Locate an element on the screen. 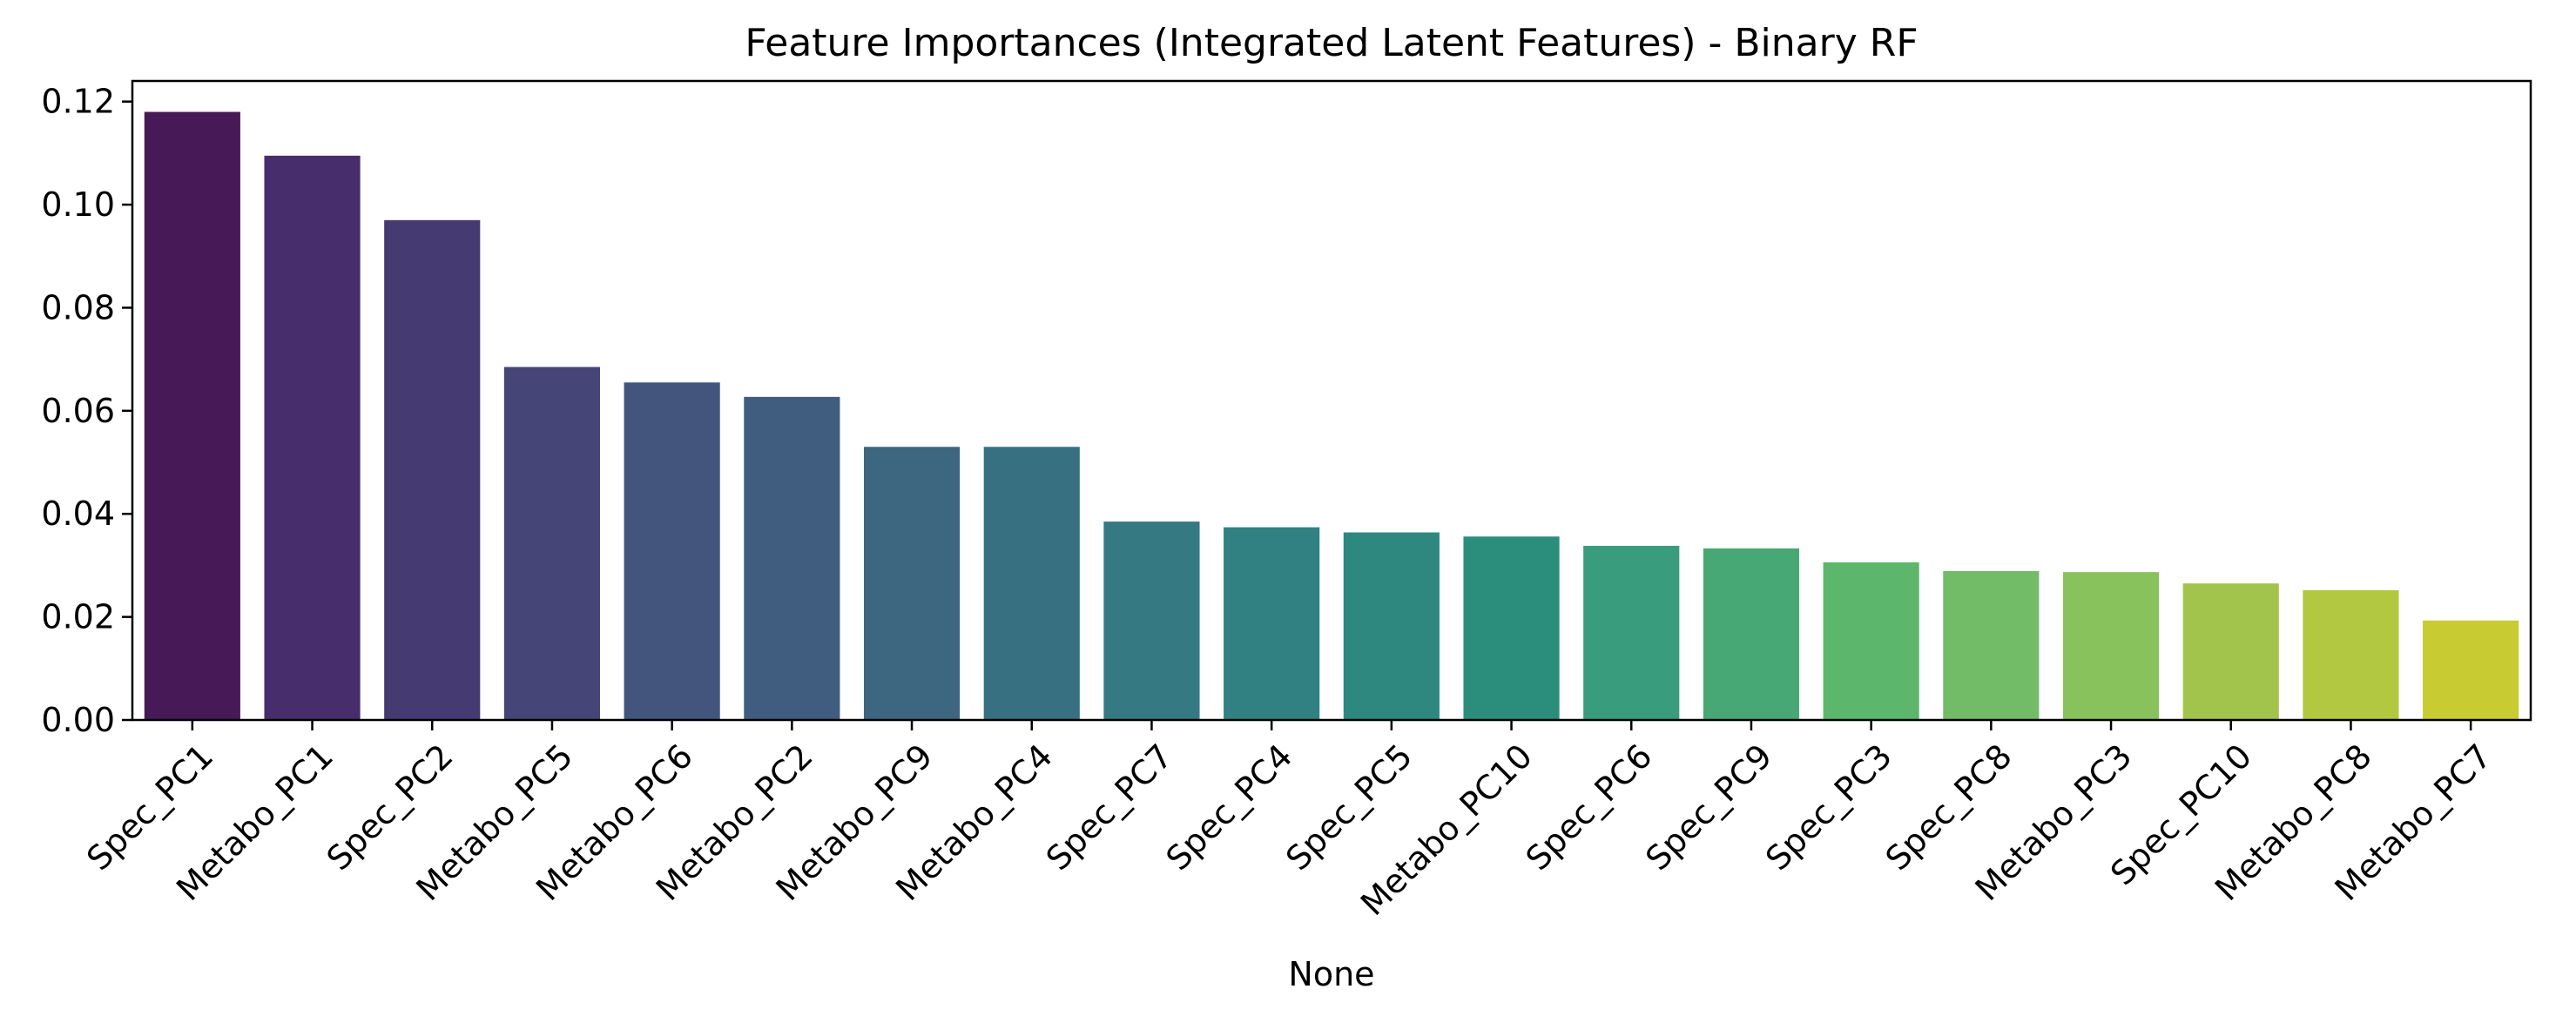 The height and width of the screenshot is (1016, 2576). x-axis-label: None is located at coordinates (1331, 974).